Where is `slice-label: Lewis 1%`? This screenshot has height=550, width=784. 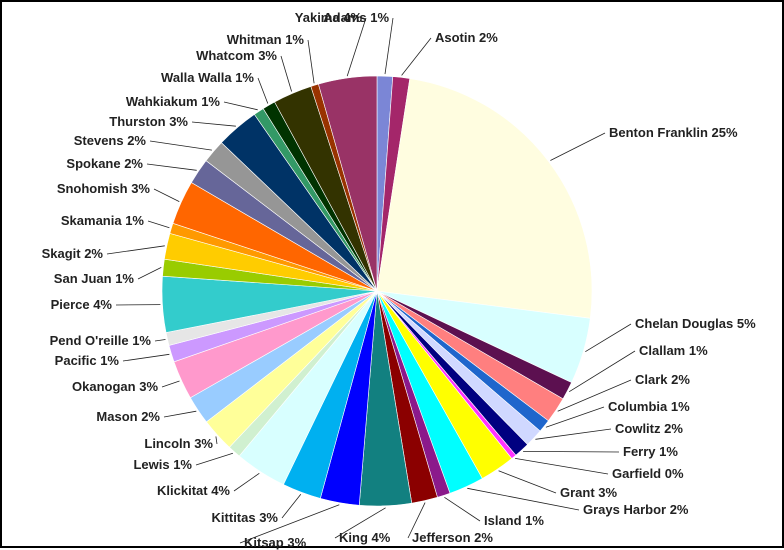 slice-label: Lewis 1% is located at coordinates (162, 464).